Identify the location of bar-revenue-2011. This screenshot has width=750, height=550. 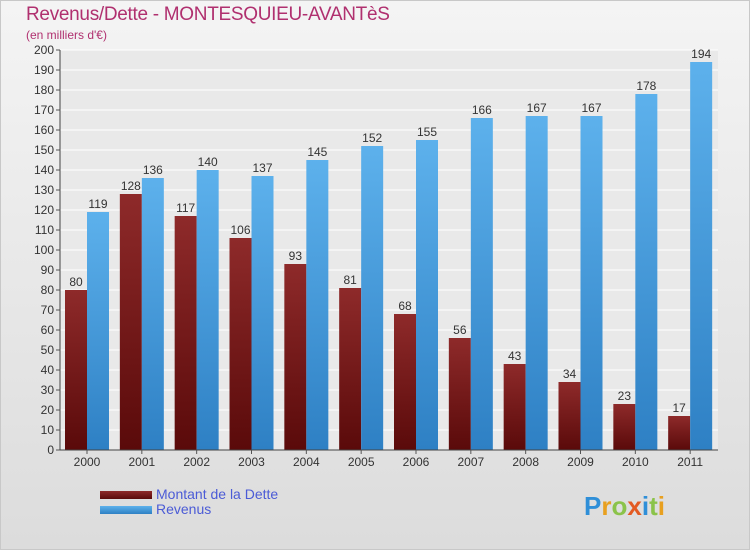
(701, 256).